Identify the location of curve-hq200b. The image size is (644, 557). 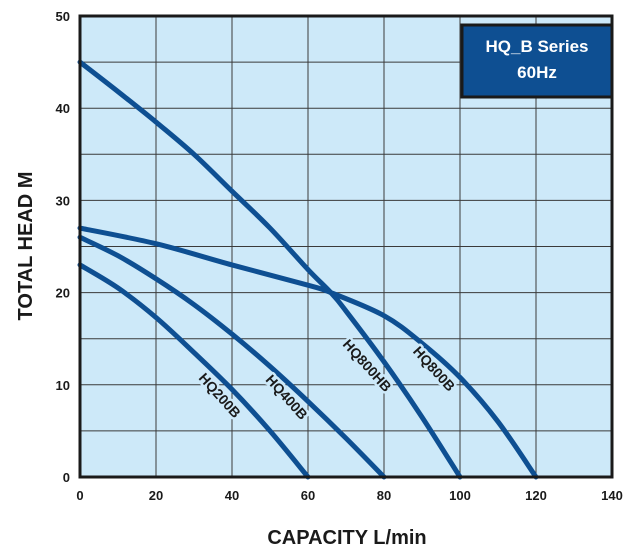
(194, 371).